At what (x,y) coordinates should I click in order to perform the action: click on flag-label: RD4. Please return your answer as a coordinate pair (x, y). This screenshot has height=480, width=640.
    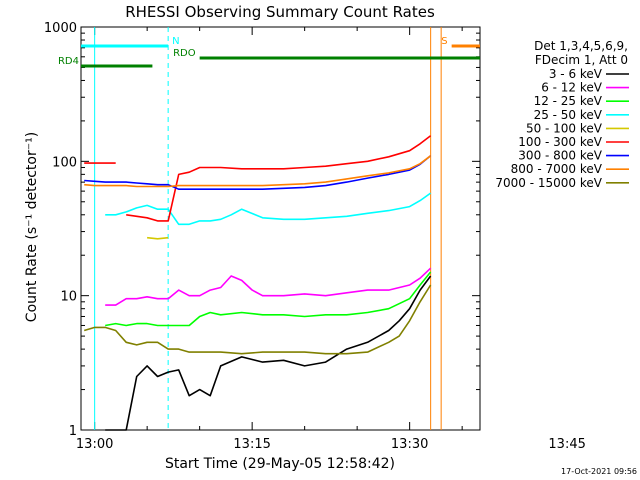
    Looking at the image, I should click on (68, 61).